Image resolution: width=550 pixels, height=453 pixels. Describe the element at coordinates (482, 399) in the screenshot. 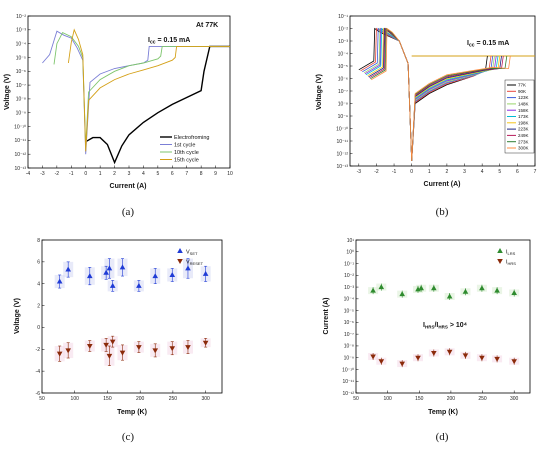

I see `x-tick-label: 250` at that location.